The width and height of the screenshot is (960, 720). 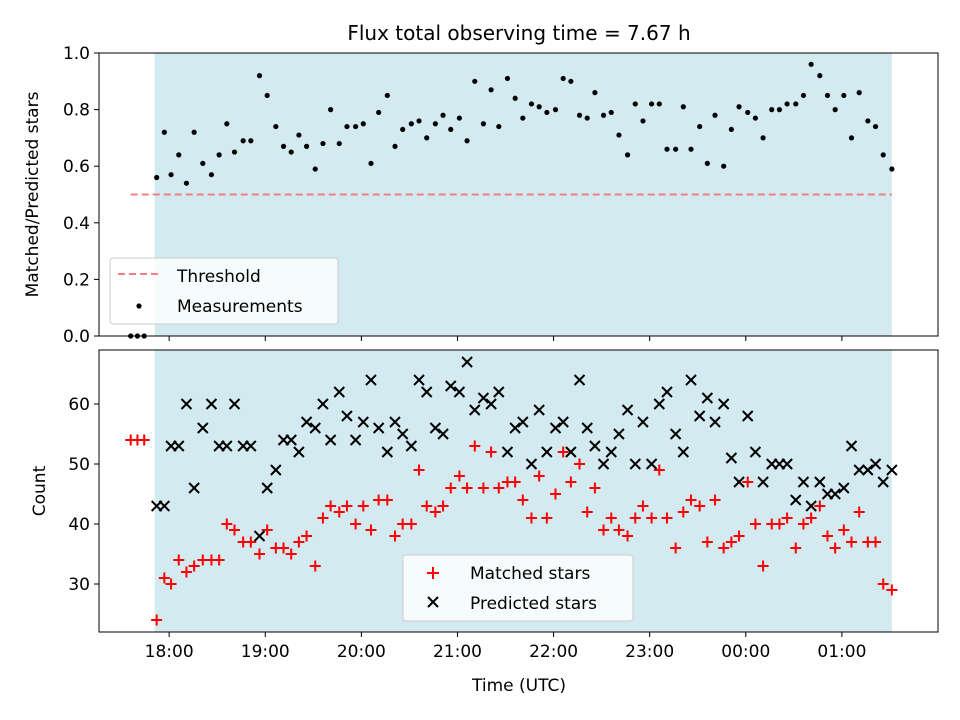 What do you see at coordinates (361, 652) in the screenshot?
I see `x-tick-label: 20:00` at bounding box center [361, 652].